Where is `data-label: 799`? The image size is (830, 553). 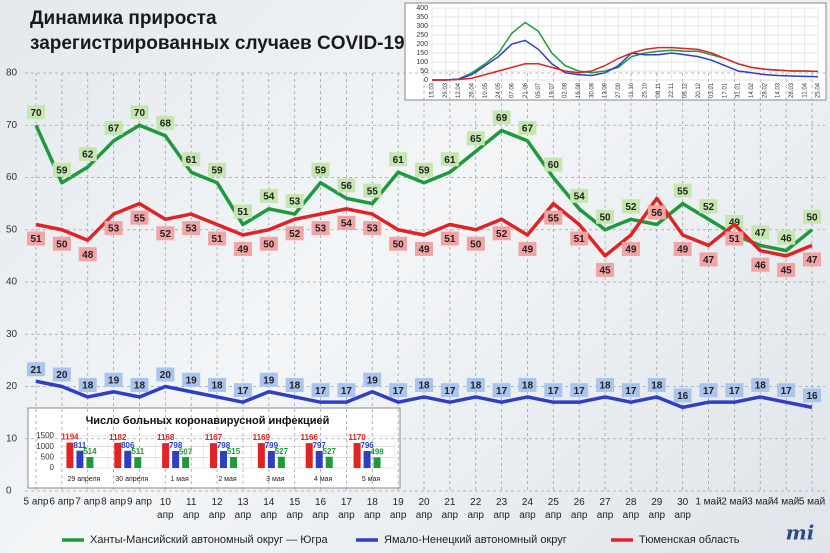 data-label: 799 is located at coordinates (272, 445).